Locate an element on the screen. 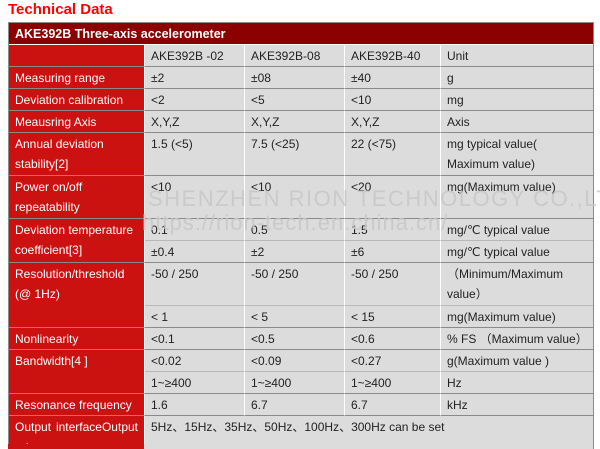 This screenshot has width=600, height=449. table-row: Deviation calibration <2 <5 <10 mg is located at coordinates (301, 100).